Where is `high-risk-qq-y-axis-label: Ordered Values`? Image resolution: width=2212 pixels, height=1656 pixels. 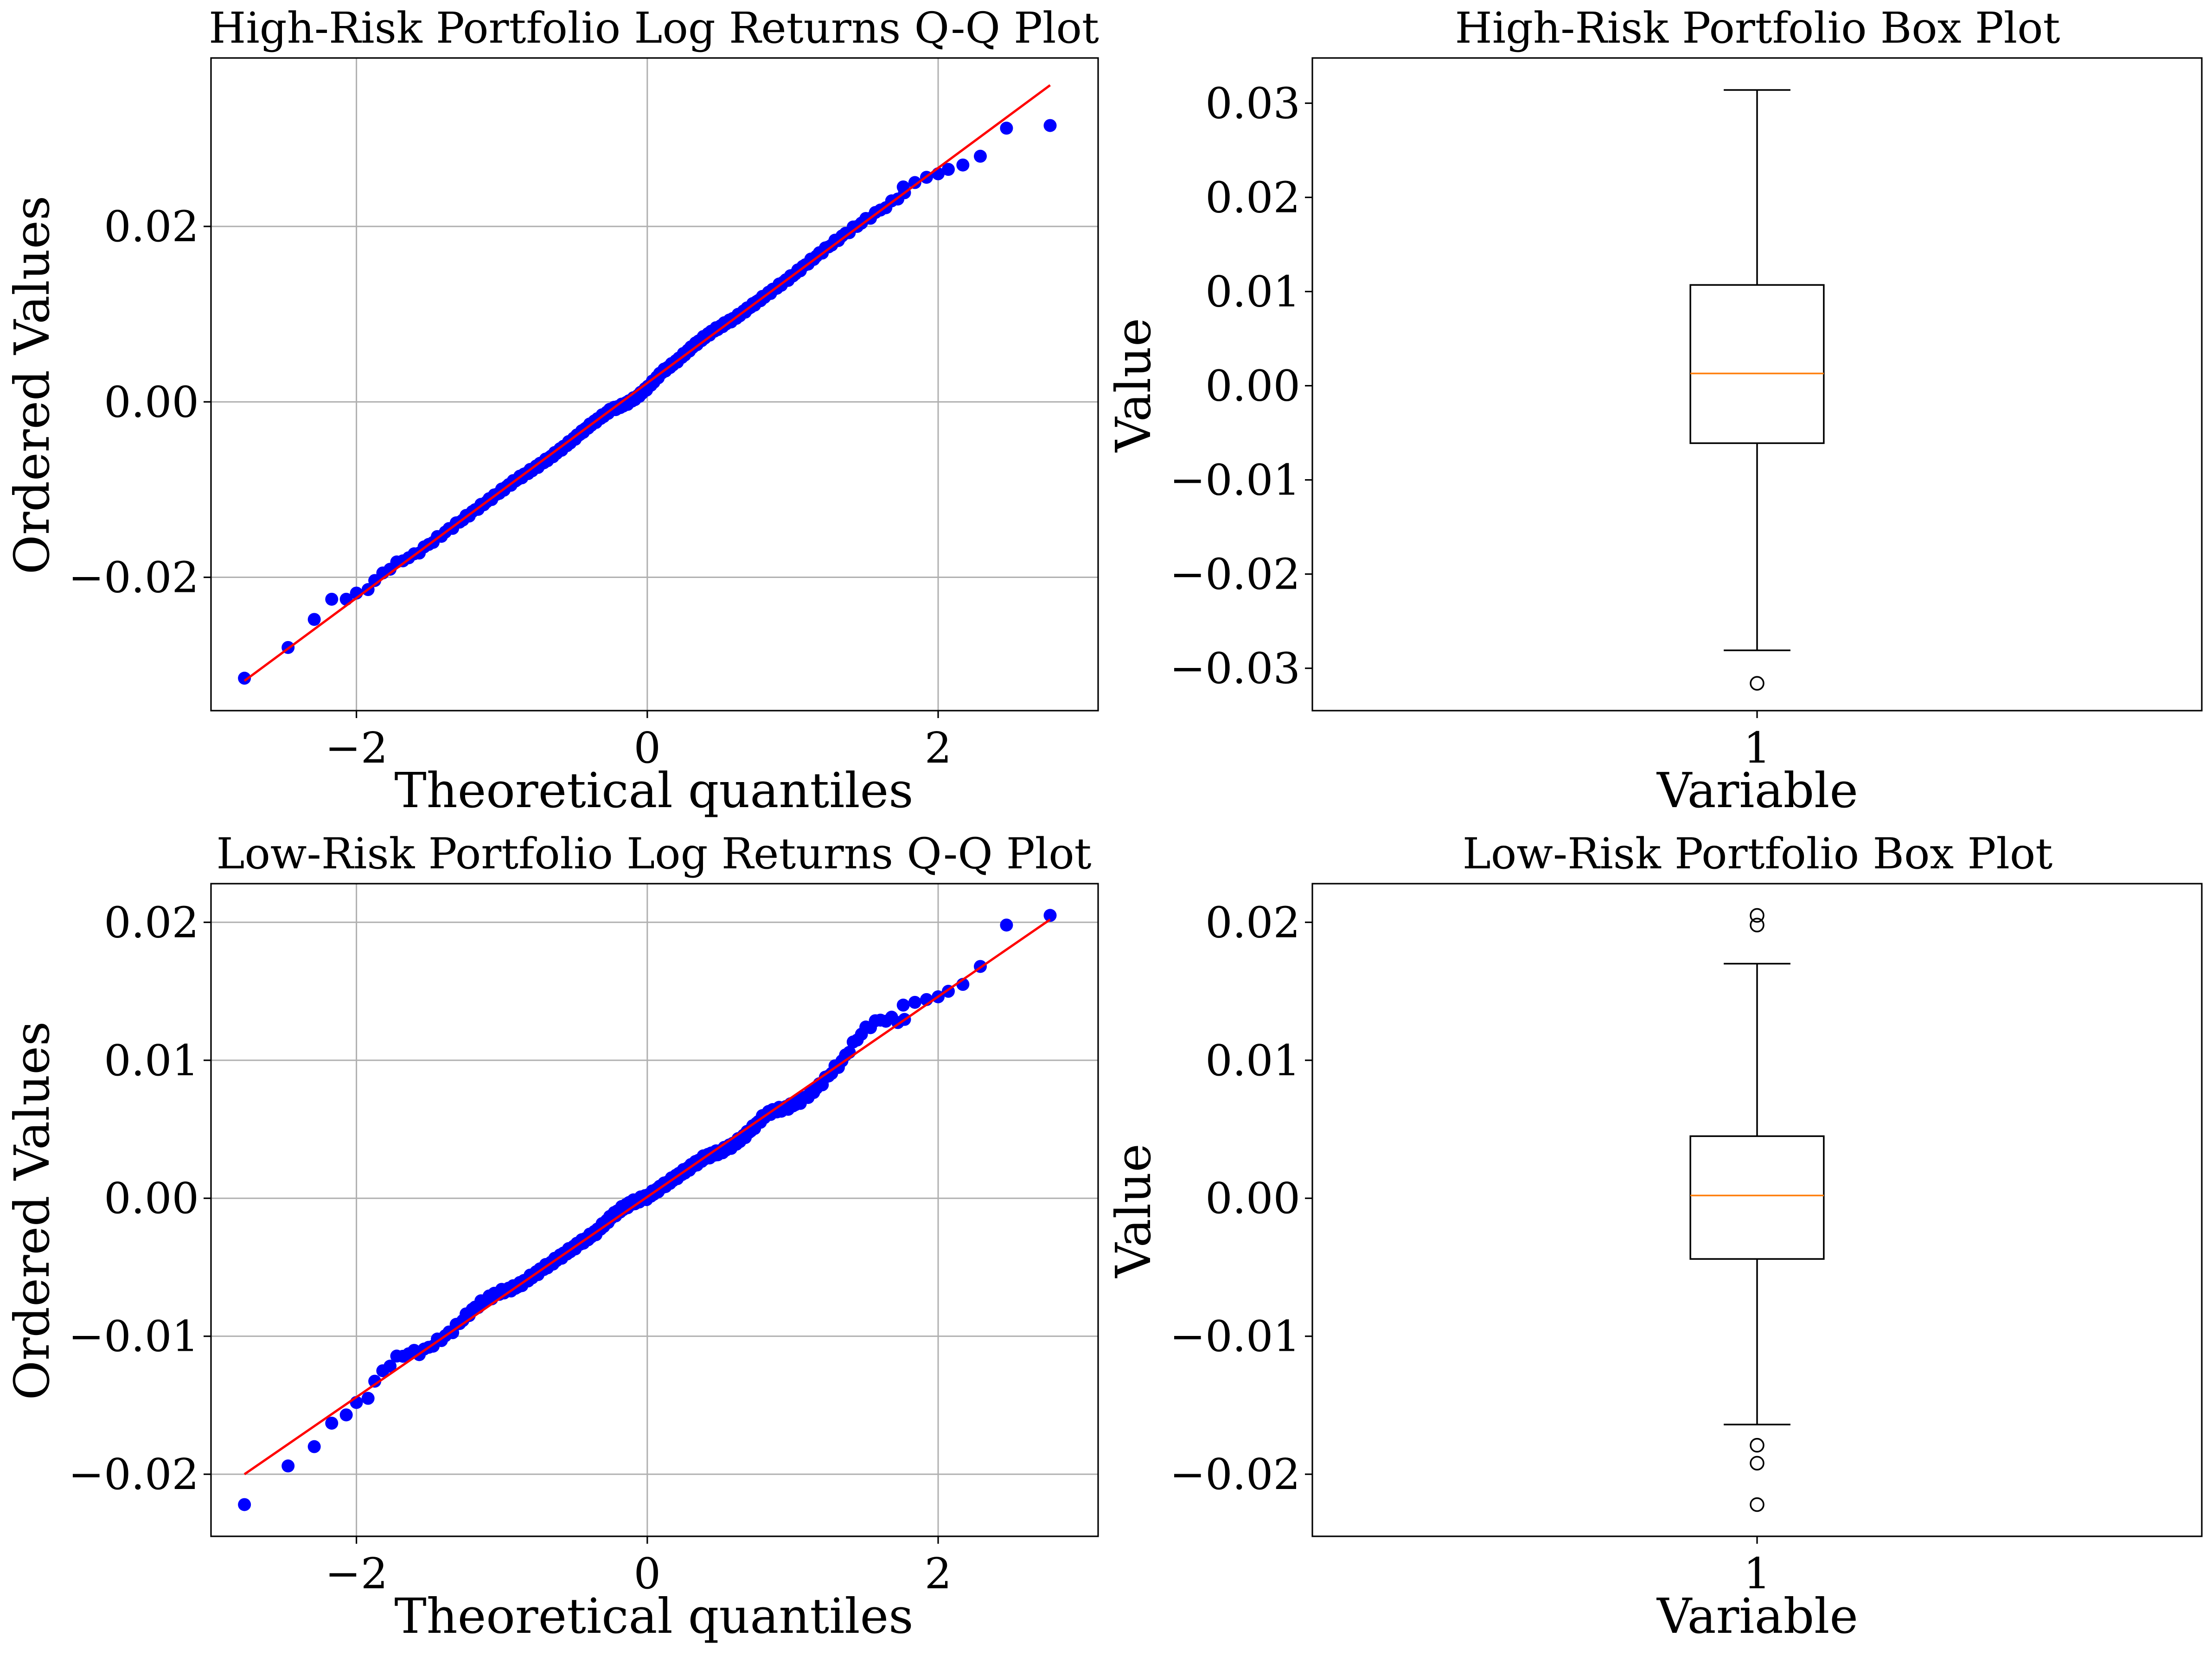 high-risk-qq-y-axis-label: Ordered Values is located at coordinates (32, 385).